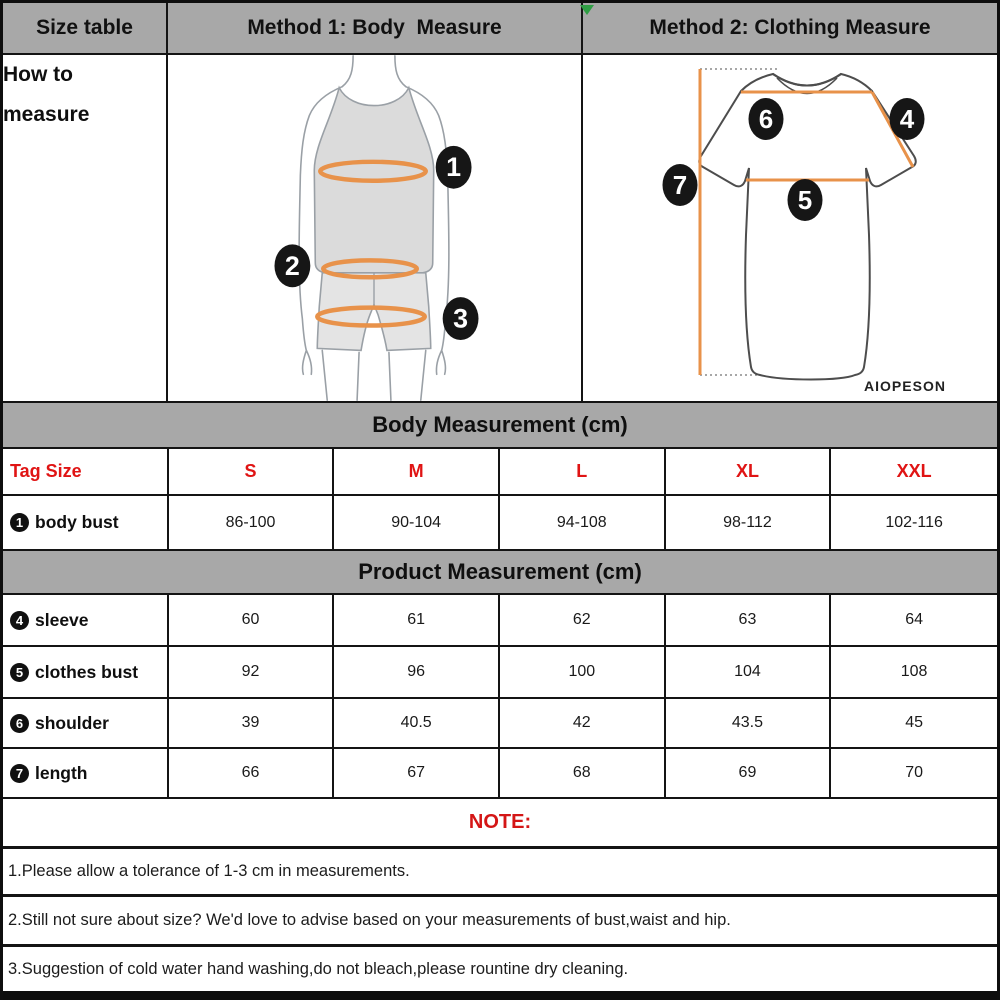  What do you see at coordinates (914, 671) in the screenshot?
I see `cell-value: 108` at bounding box center [914, 671].